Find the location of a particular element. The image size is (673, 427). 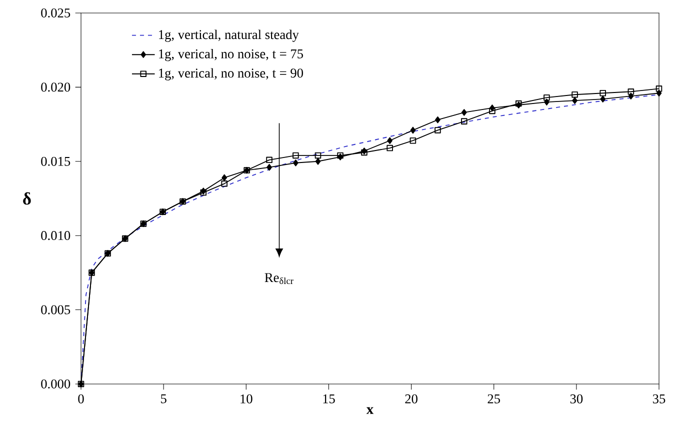

x-axis-title: x is located at coordinates (370, 410).